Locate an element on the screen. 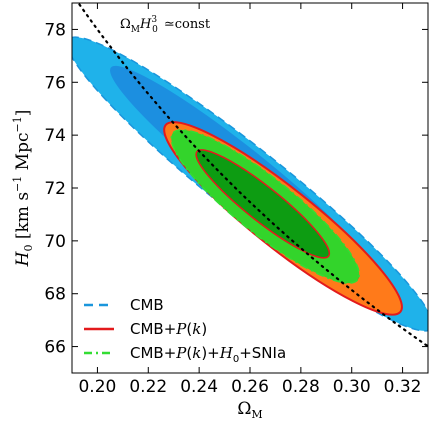 The image size is (431, 431). const-annotation: ΩMH3 0 ≃const is located at coordinates (165, 25).